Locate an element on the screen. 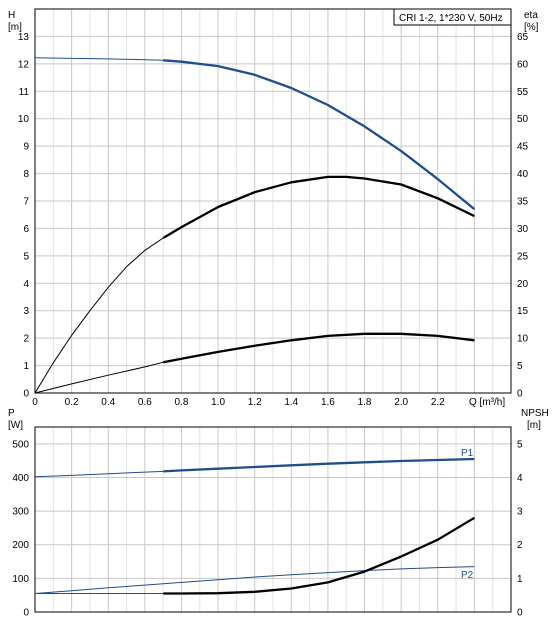 The width and height of the screenshot is (556, 625). chart-title: CRI 1-2, 1*230 V, 50Hz is located at coordinates (451, 18).